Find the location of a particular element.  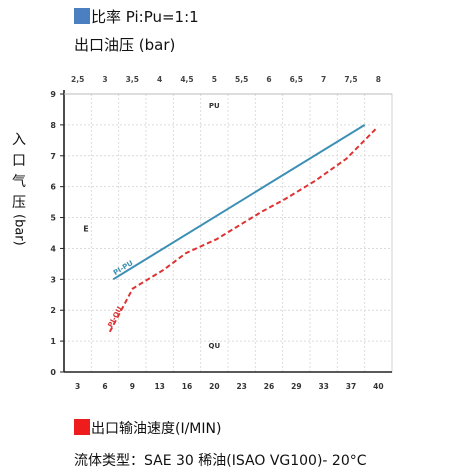

e-marker-label: E is located at coordinates (85, 228).